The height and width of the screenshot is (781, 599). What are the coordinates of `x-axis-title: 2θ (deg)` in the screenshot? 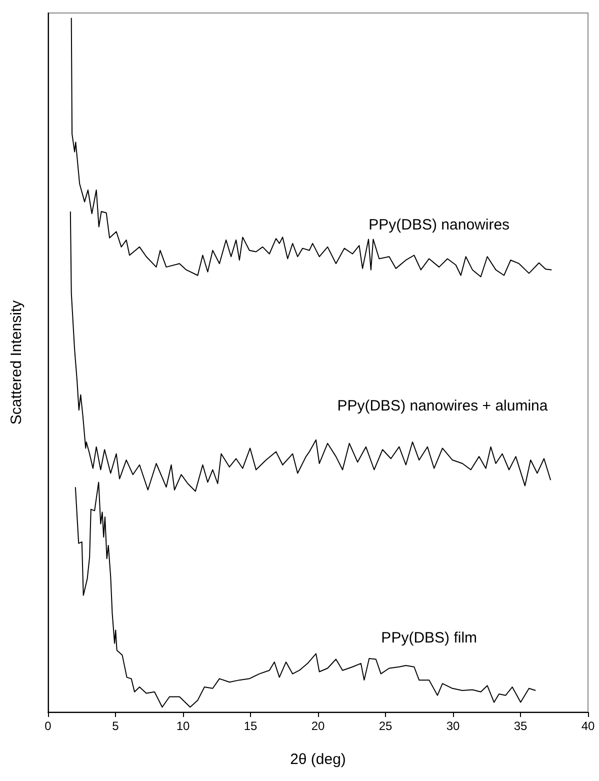 It's located at (318, 759).